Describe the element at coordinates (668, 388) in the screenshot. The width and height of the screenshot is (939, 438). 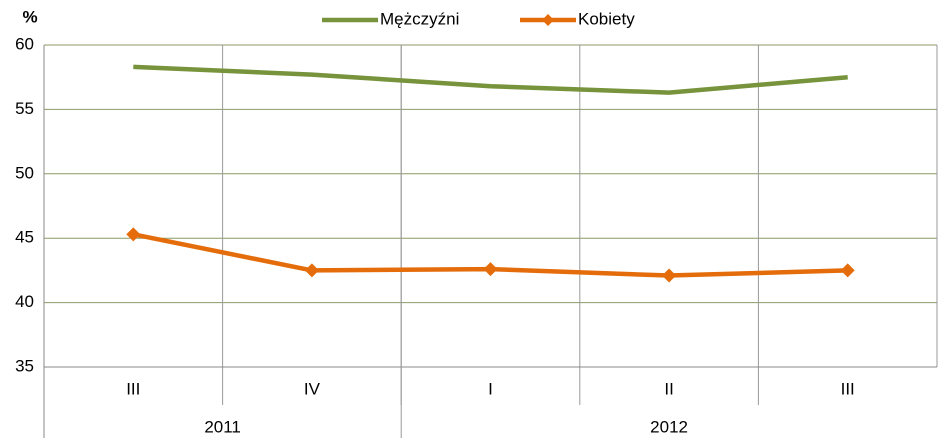
I see `x-tick-label: II` at that location.